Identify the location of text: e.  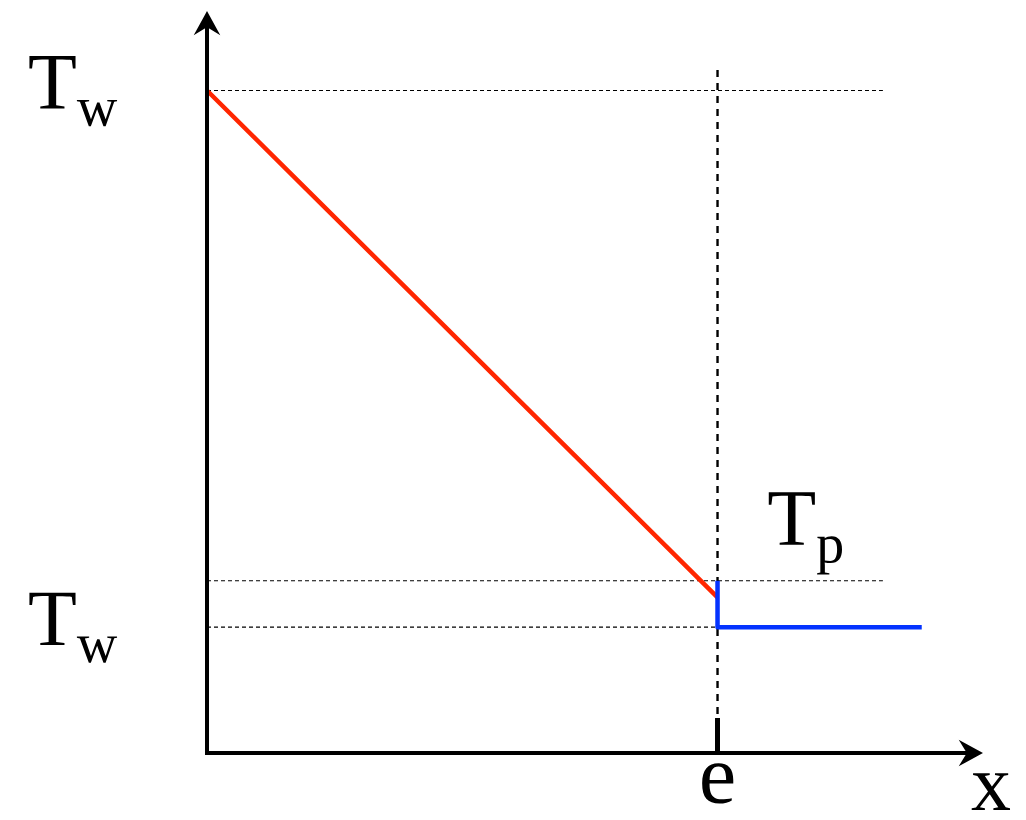
(718, 783).